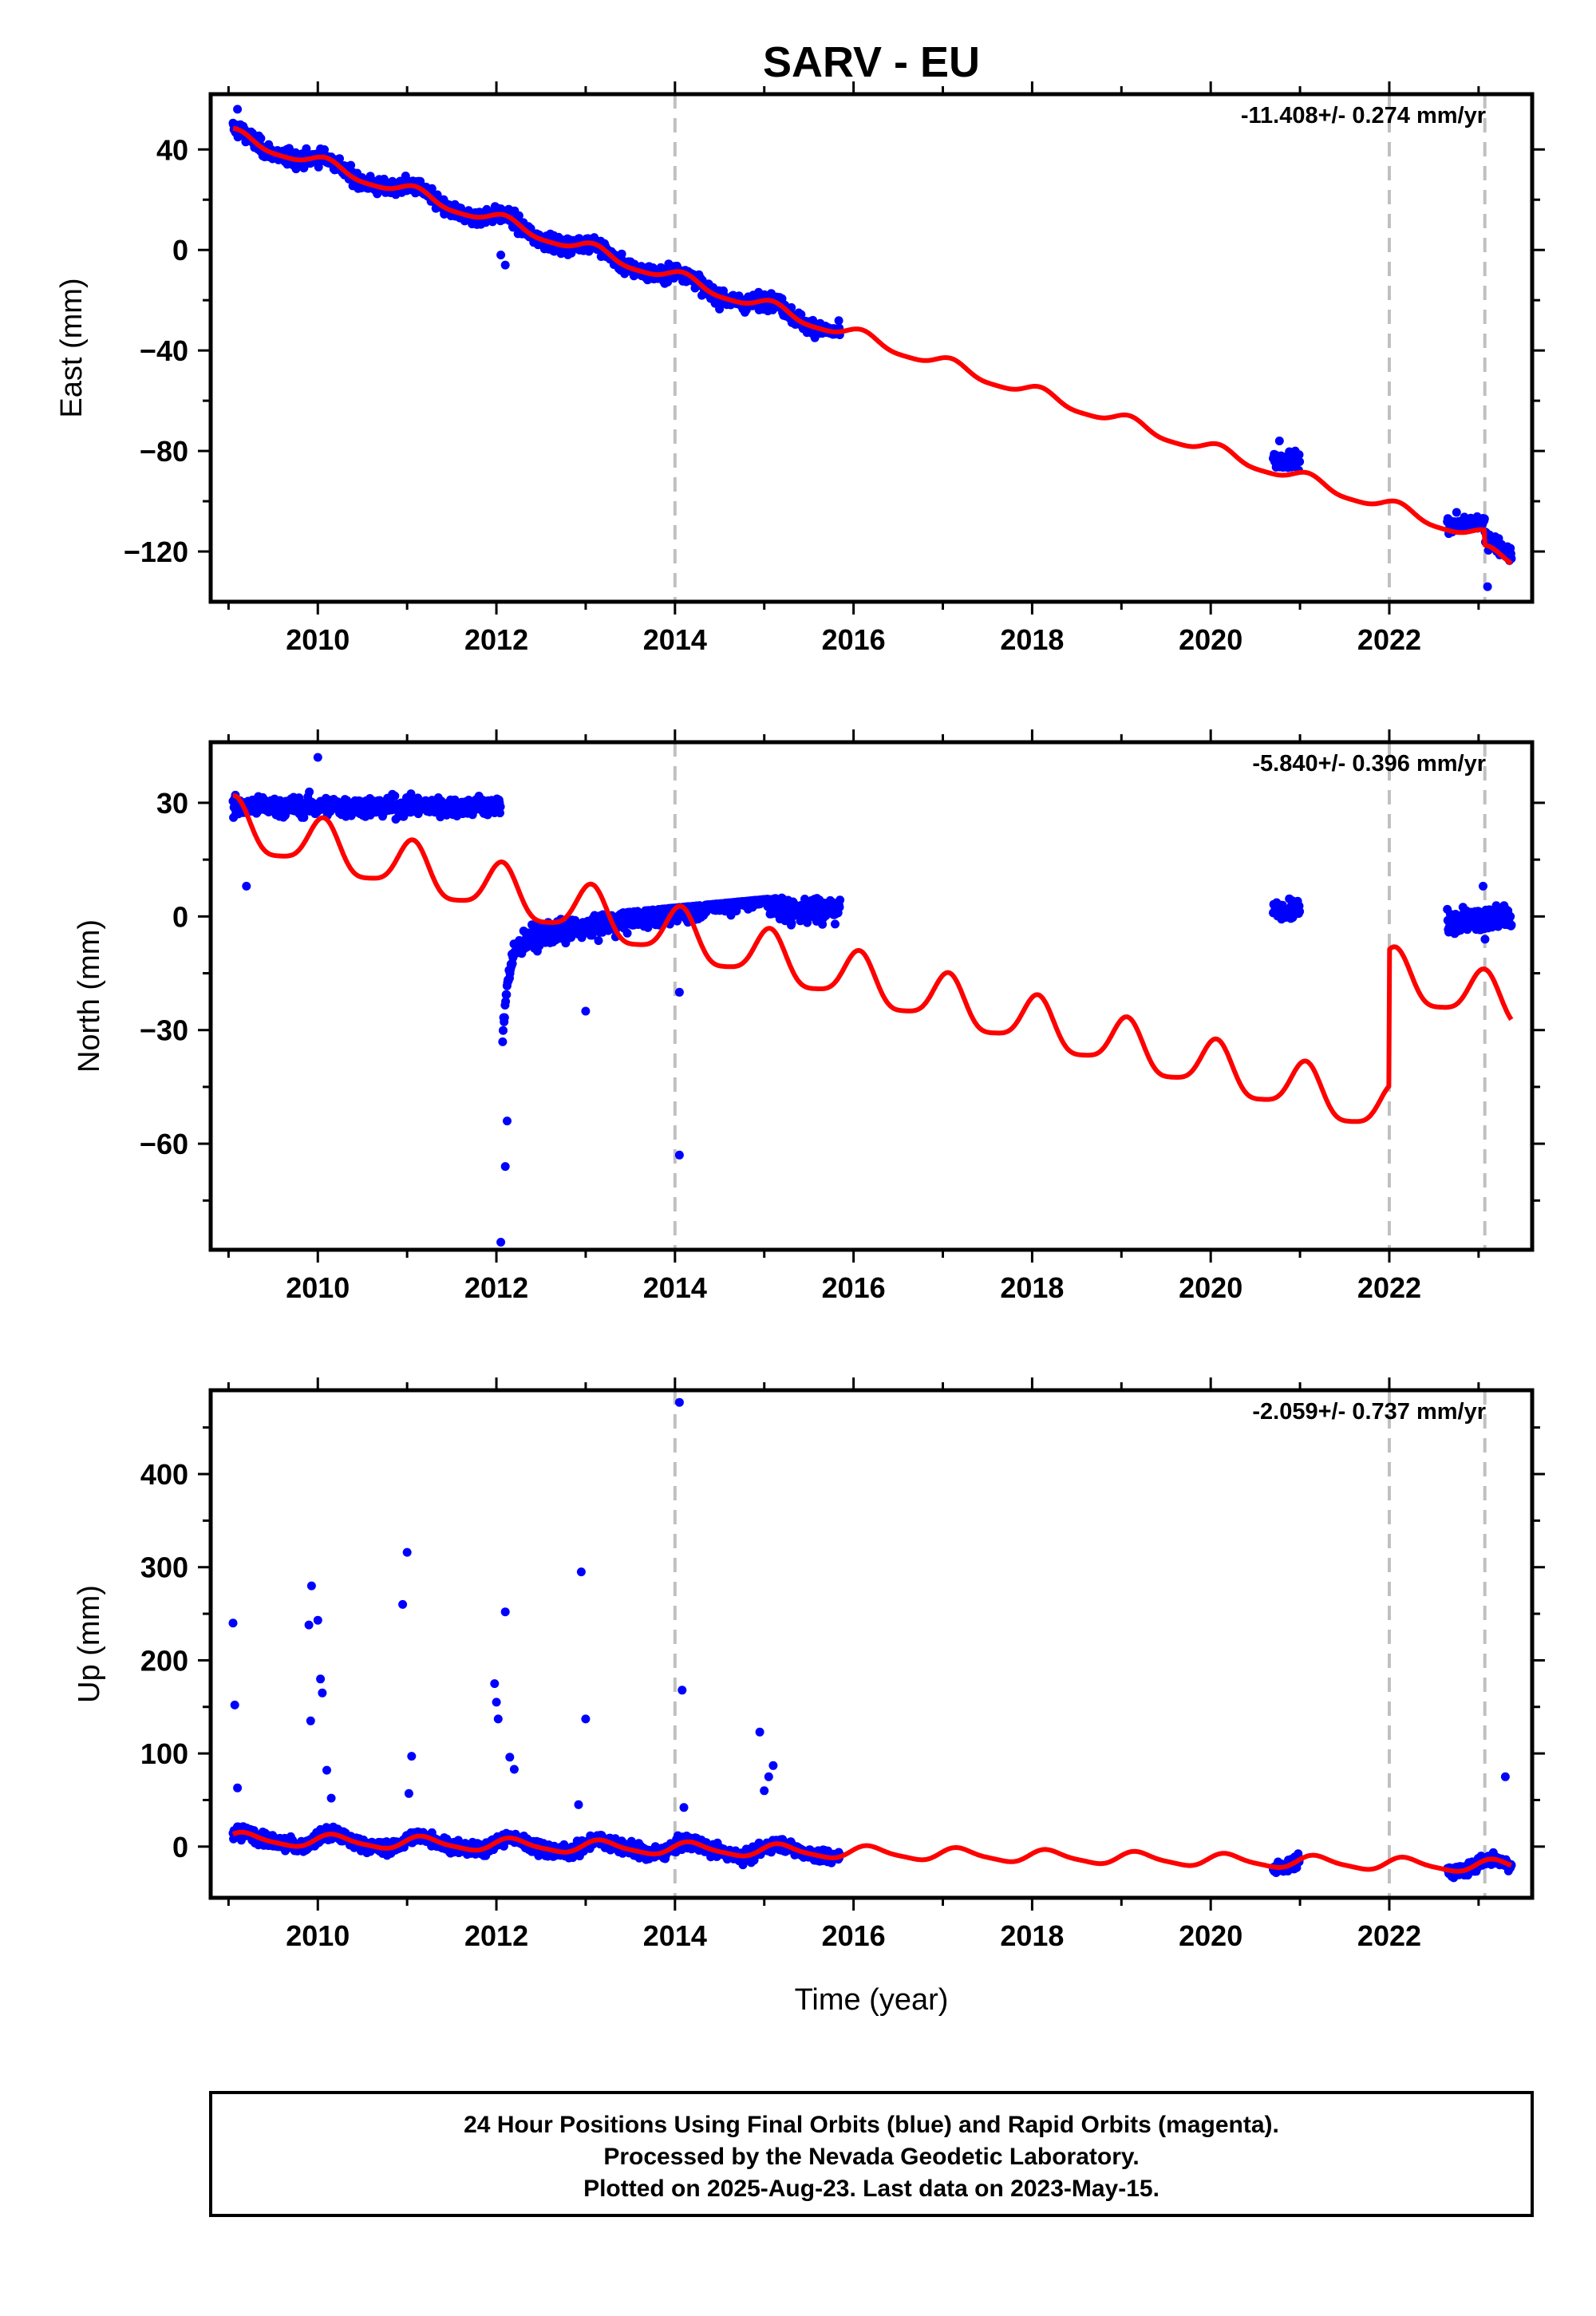  I want to click on y-tick-label-up: 100, so click(164, 1753).